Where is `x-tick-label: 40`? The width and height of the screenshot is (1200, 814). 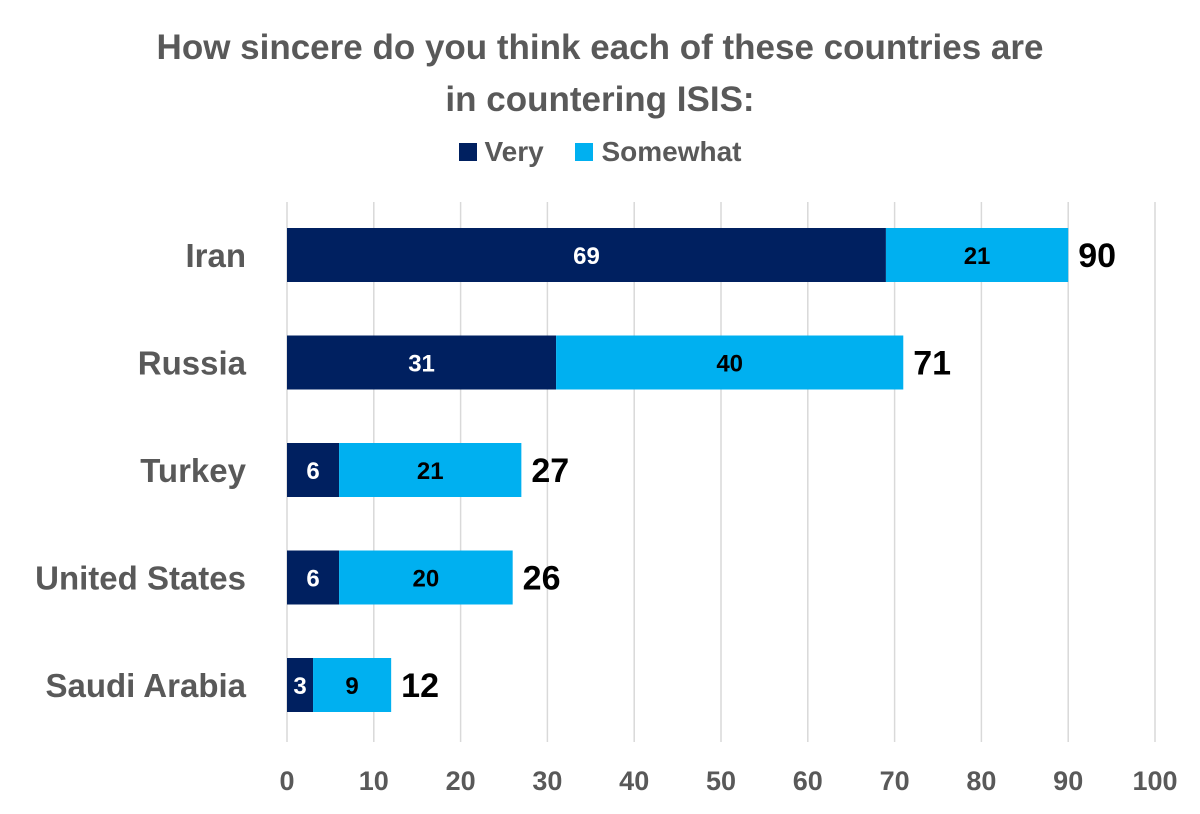 x-tick-label: 40 is located at coordinates (634, 781).